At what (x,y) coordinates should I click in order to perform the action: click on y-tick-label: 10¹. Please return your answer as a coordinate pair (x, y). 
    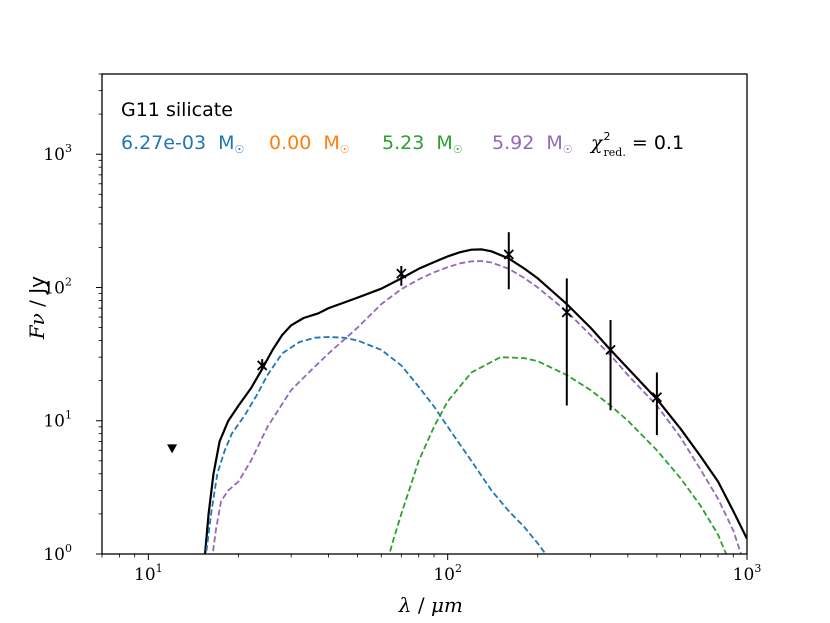
    Looking at the image, I should click on (57, 420).